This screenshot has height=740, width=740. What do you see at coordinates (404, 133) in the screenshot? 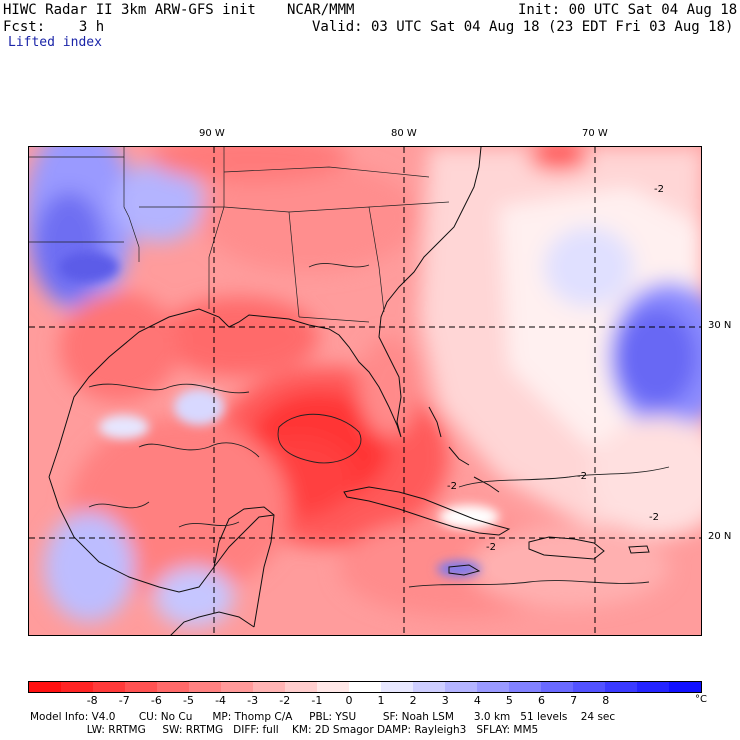
I see `lon-label-80w: 80 W` at bounding box center [404, 133].